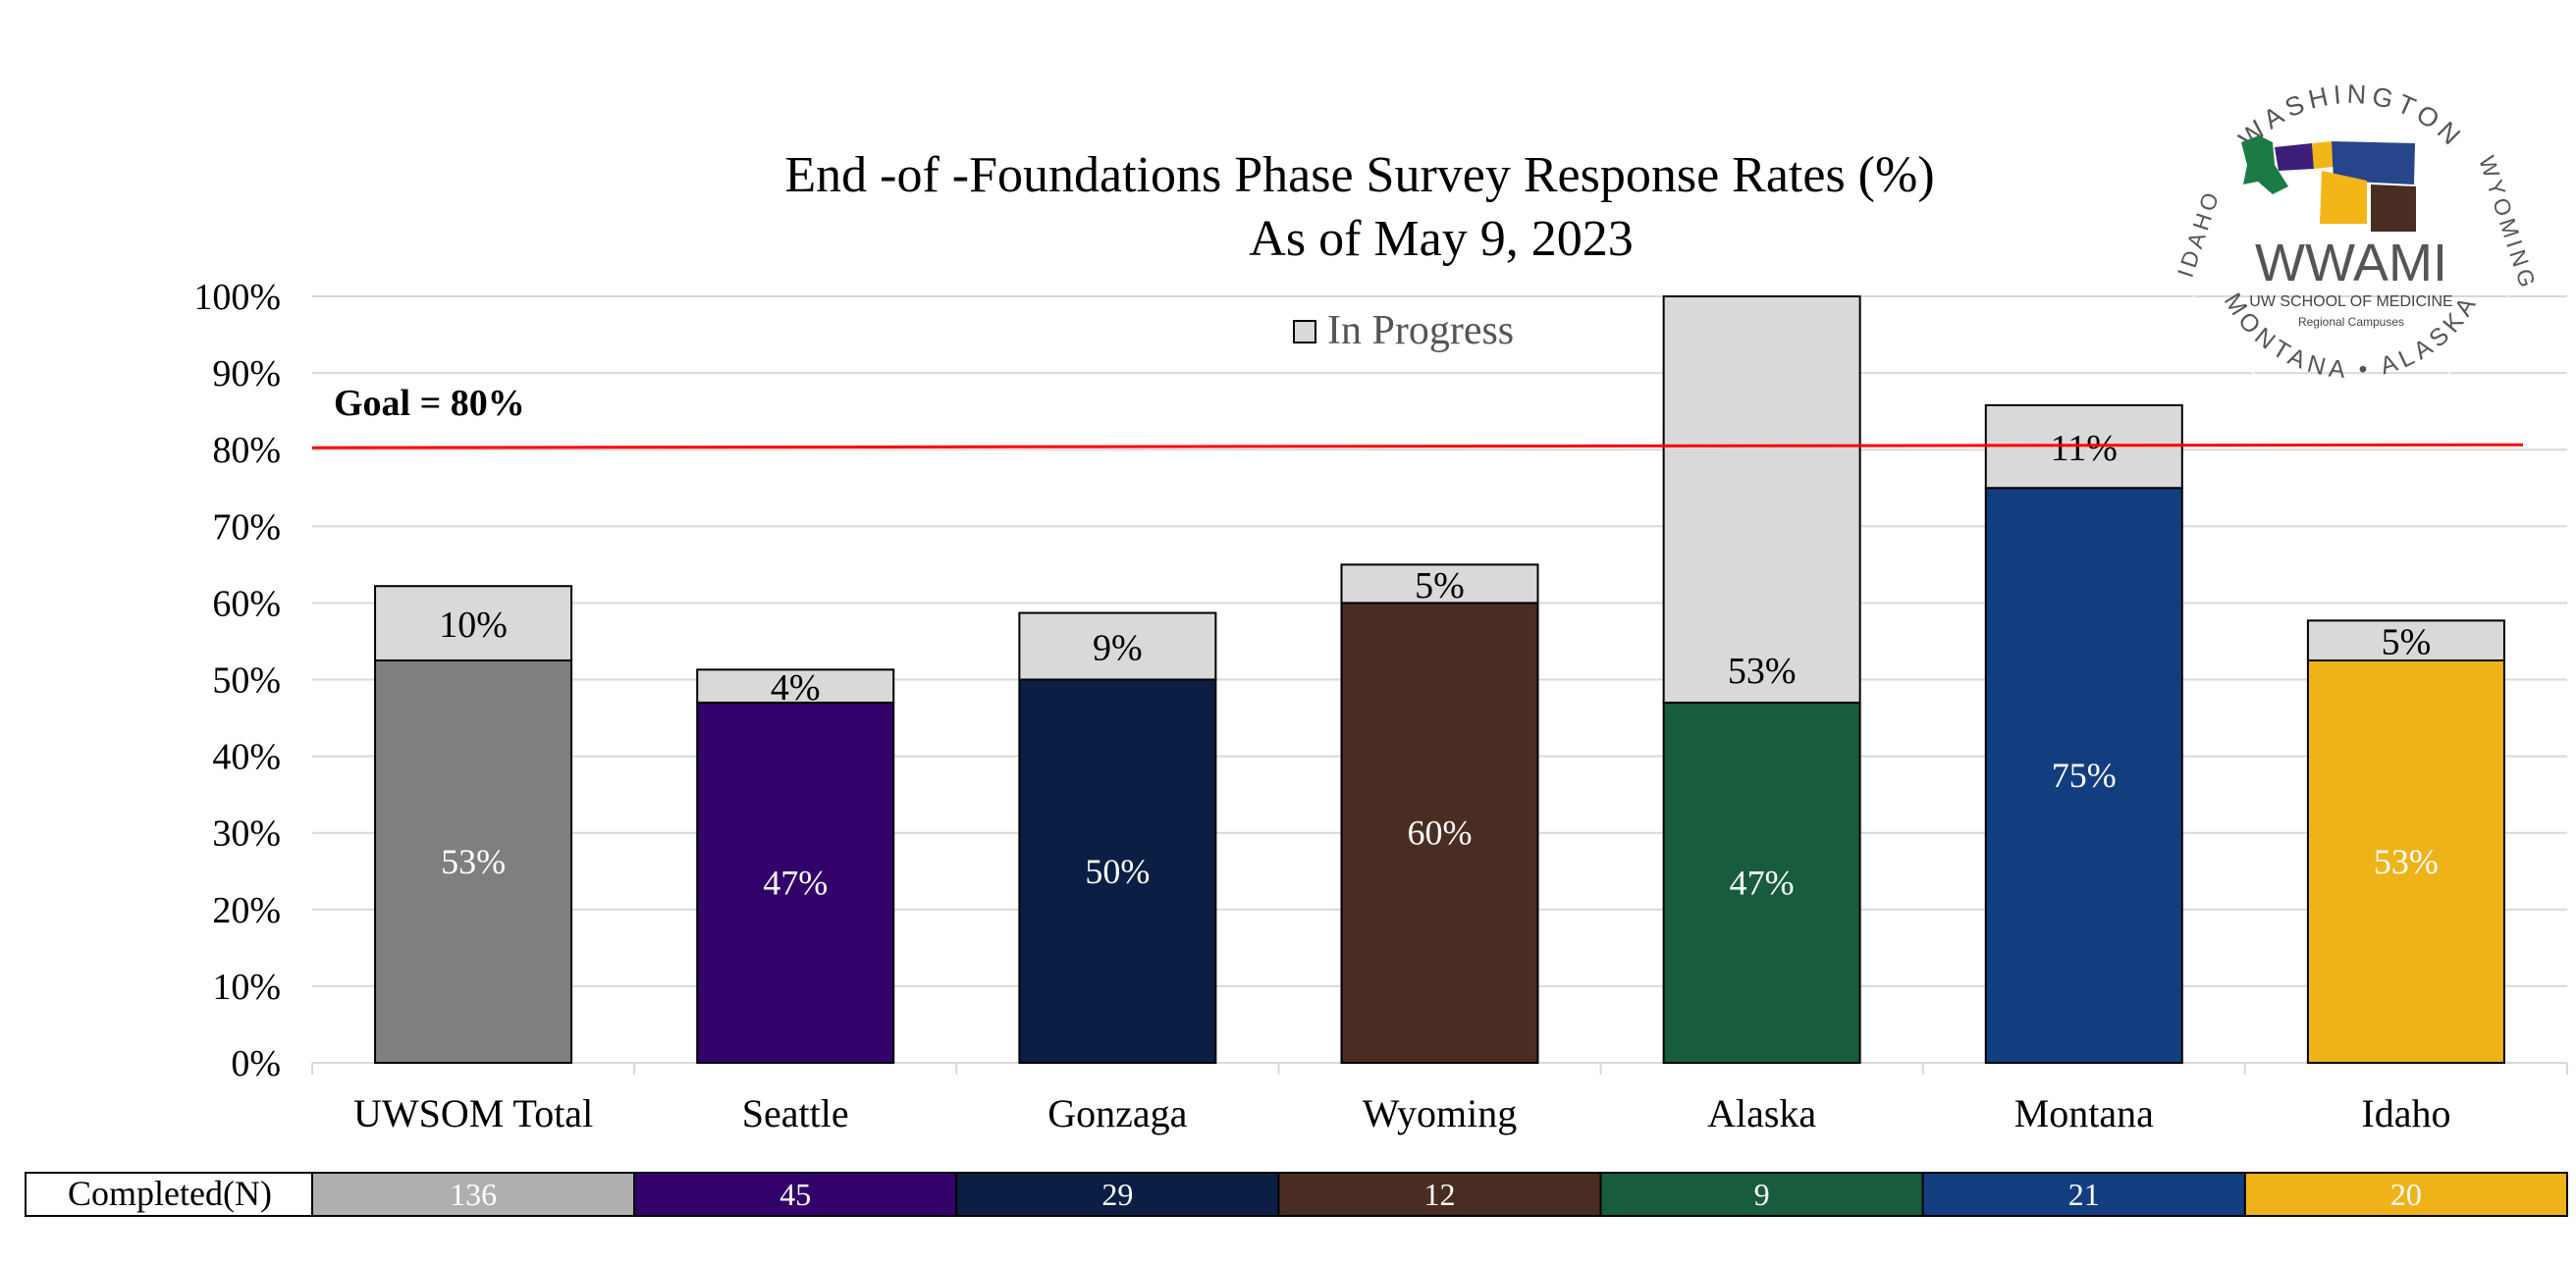  I want to click on y-tick-label: 10%, so click(246, 988).